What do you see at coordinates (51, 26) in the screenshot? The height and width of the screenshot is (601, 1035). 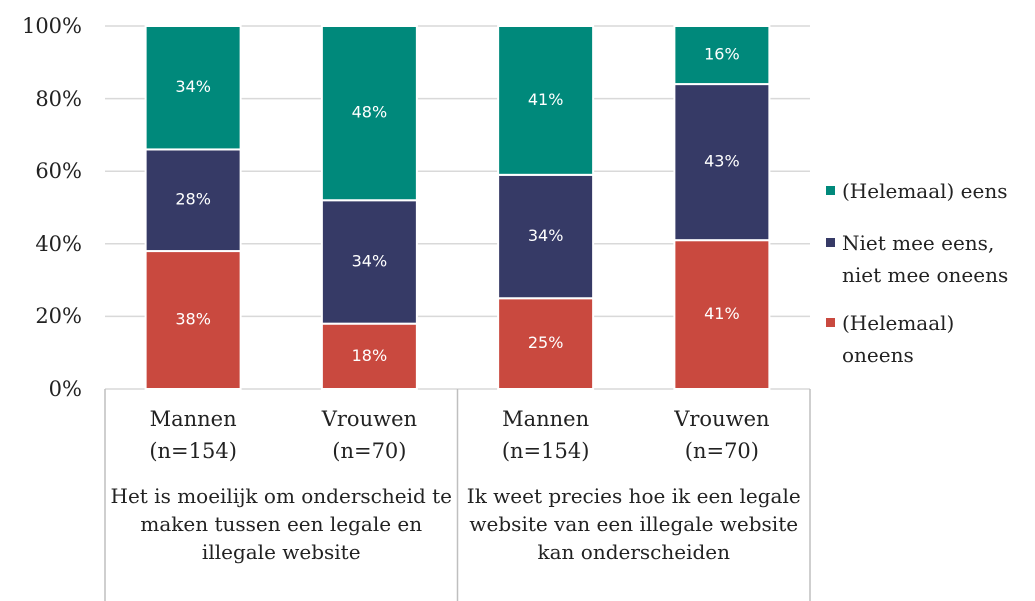 I see `y-tick-label: 100%` at bounding box center [51, 26].